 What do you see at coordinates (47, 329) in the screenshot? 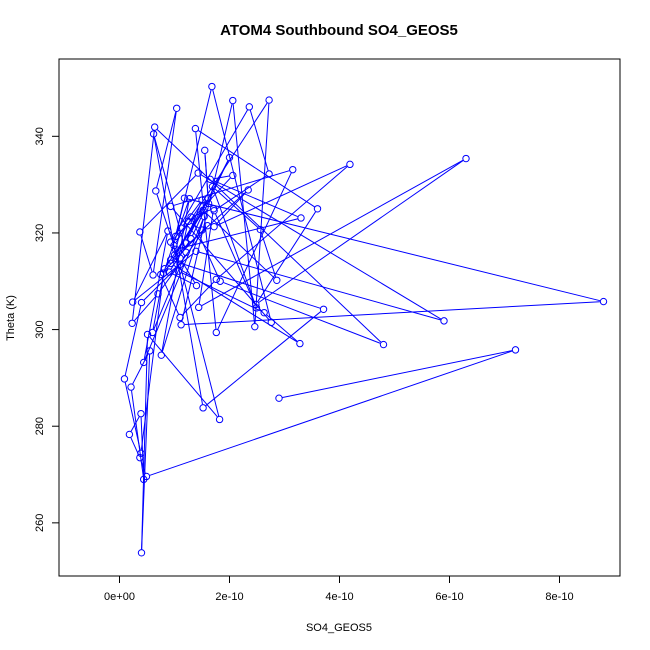
I see `y-axis: 260 280 300 320 340` at bounding box center [47, 329].